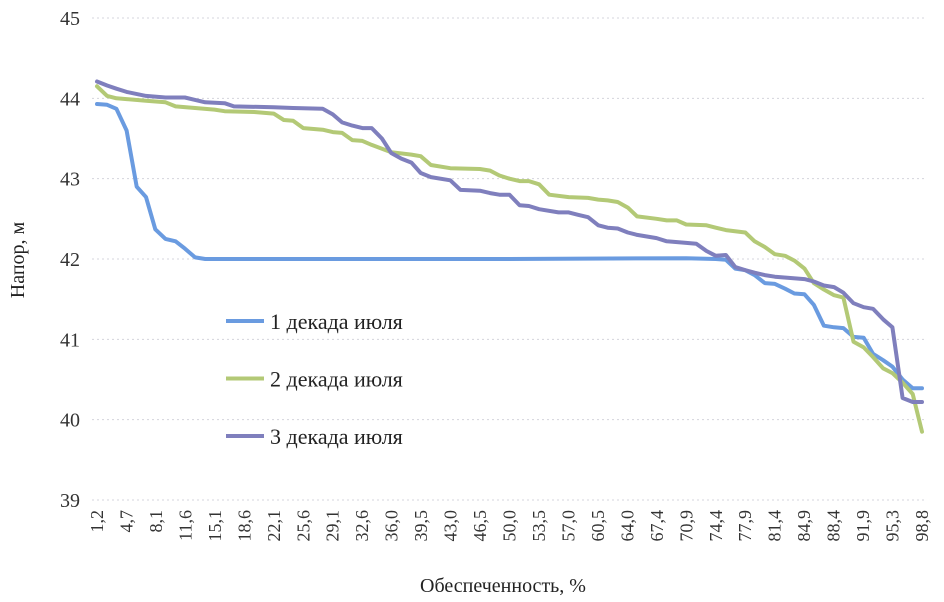 Image resolution: width=944 pixels, height=602 pixels. What do you see at coordinates (834, 526) in the screenshot?
I see `x-tick-label: 88,4` at bounding box center [834, 526].